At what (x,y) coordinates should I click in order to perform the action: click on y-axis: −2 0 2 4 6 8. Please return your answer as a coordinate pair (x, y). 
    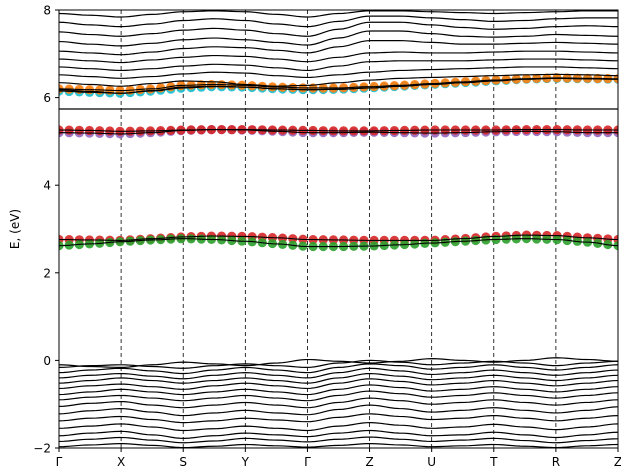
    Looking at the image, I should click on (46, 230).